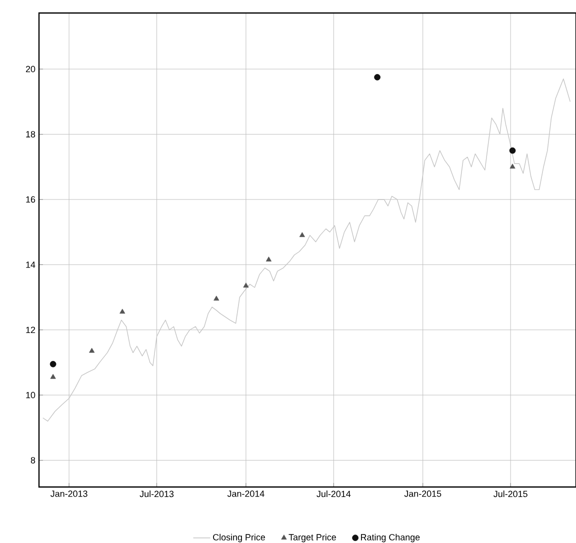 This screenshot has width=576, height=543. What do you see at coordinates (423, 493) in the screenshot?
I see `x-tick-label: Jan-2015` at bounding box center [423, 493].